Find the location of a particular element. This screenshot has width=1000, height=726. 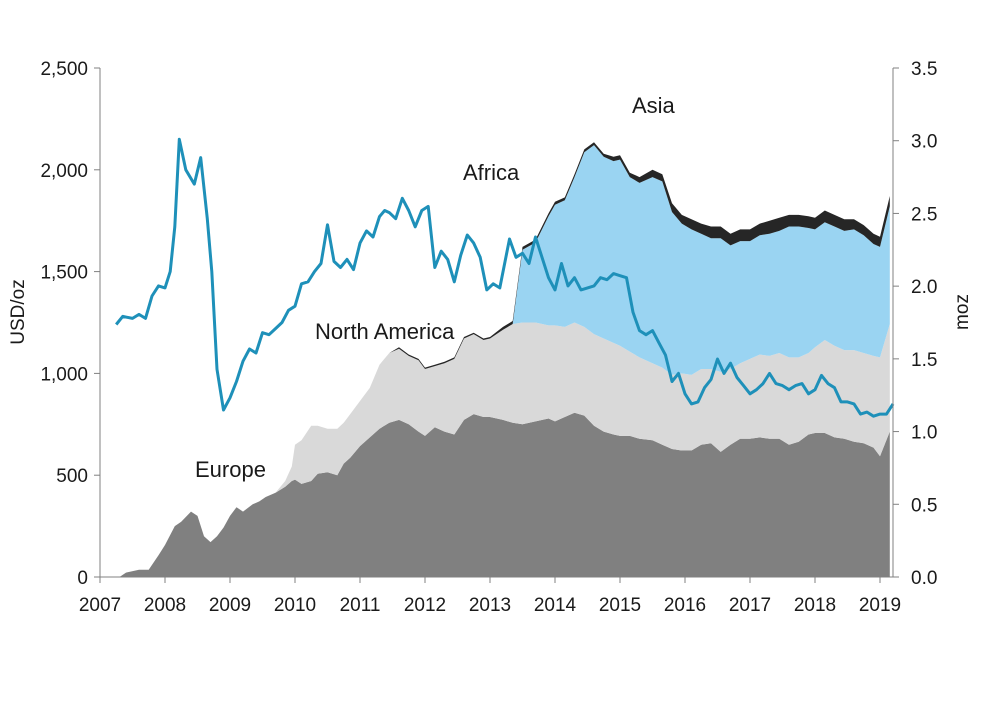

y-left-tick-label: 2,500 is located at coordinates (64, 69).